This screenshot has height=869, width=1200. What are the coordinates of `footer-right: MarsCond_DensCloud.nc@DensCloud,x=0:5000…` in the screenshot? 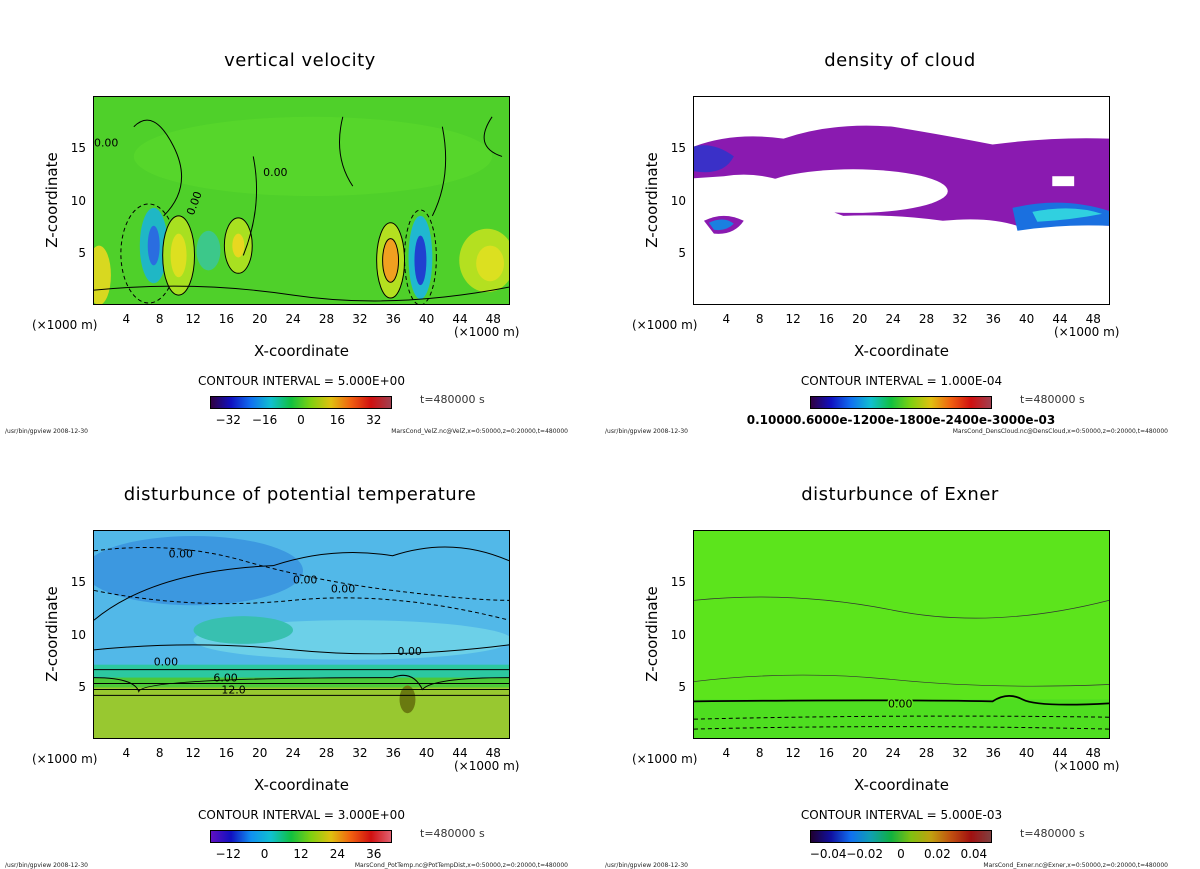 It's located at (1060, 431).